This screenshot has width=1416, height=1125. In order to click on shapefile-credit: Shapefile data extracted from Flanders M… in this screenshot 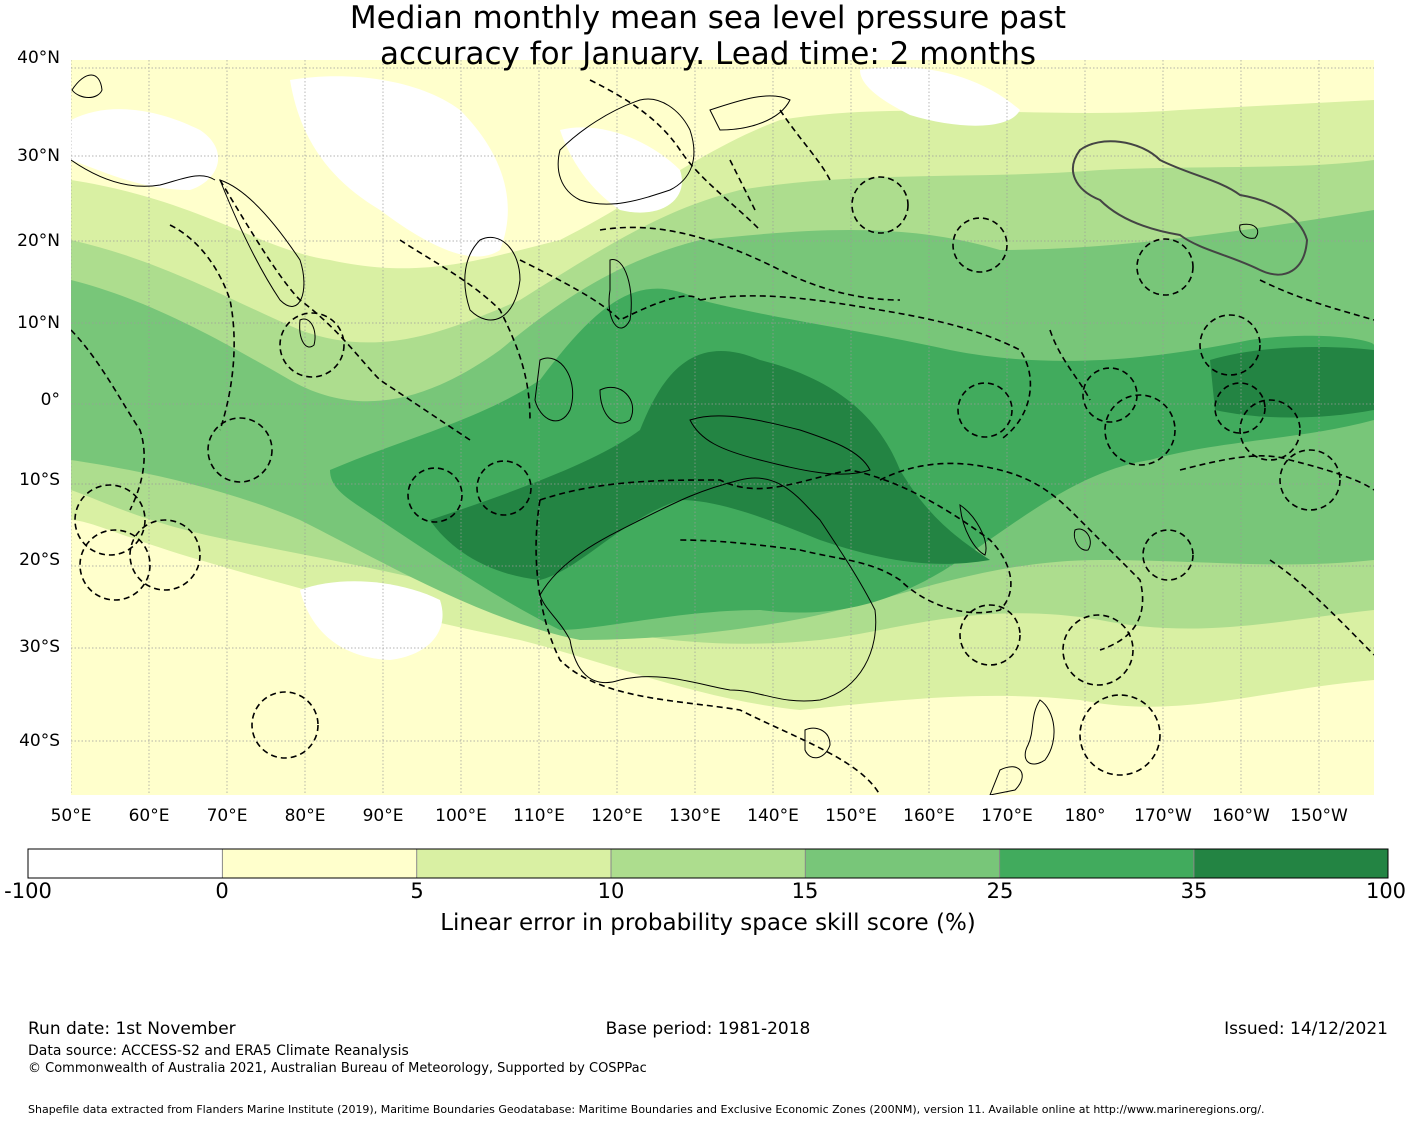, I will do `click(646, 1109)`.